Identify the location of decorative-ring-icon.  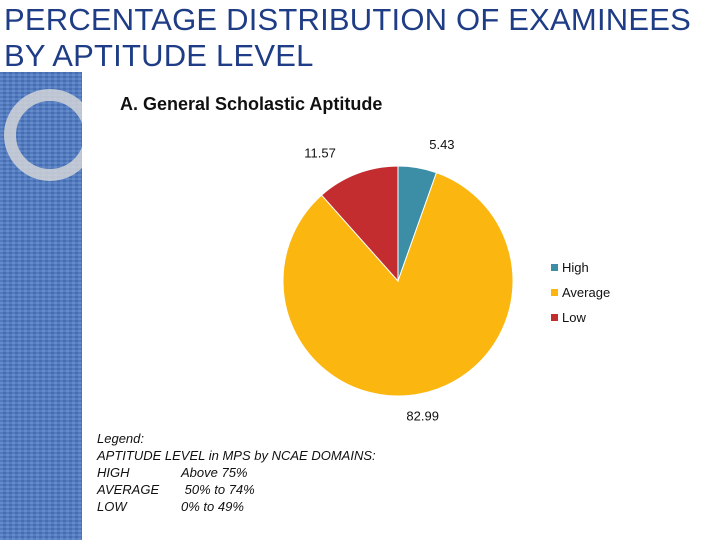
(50, 135).